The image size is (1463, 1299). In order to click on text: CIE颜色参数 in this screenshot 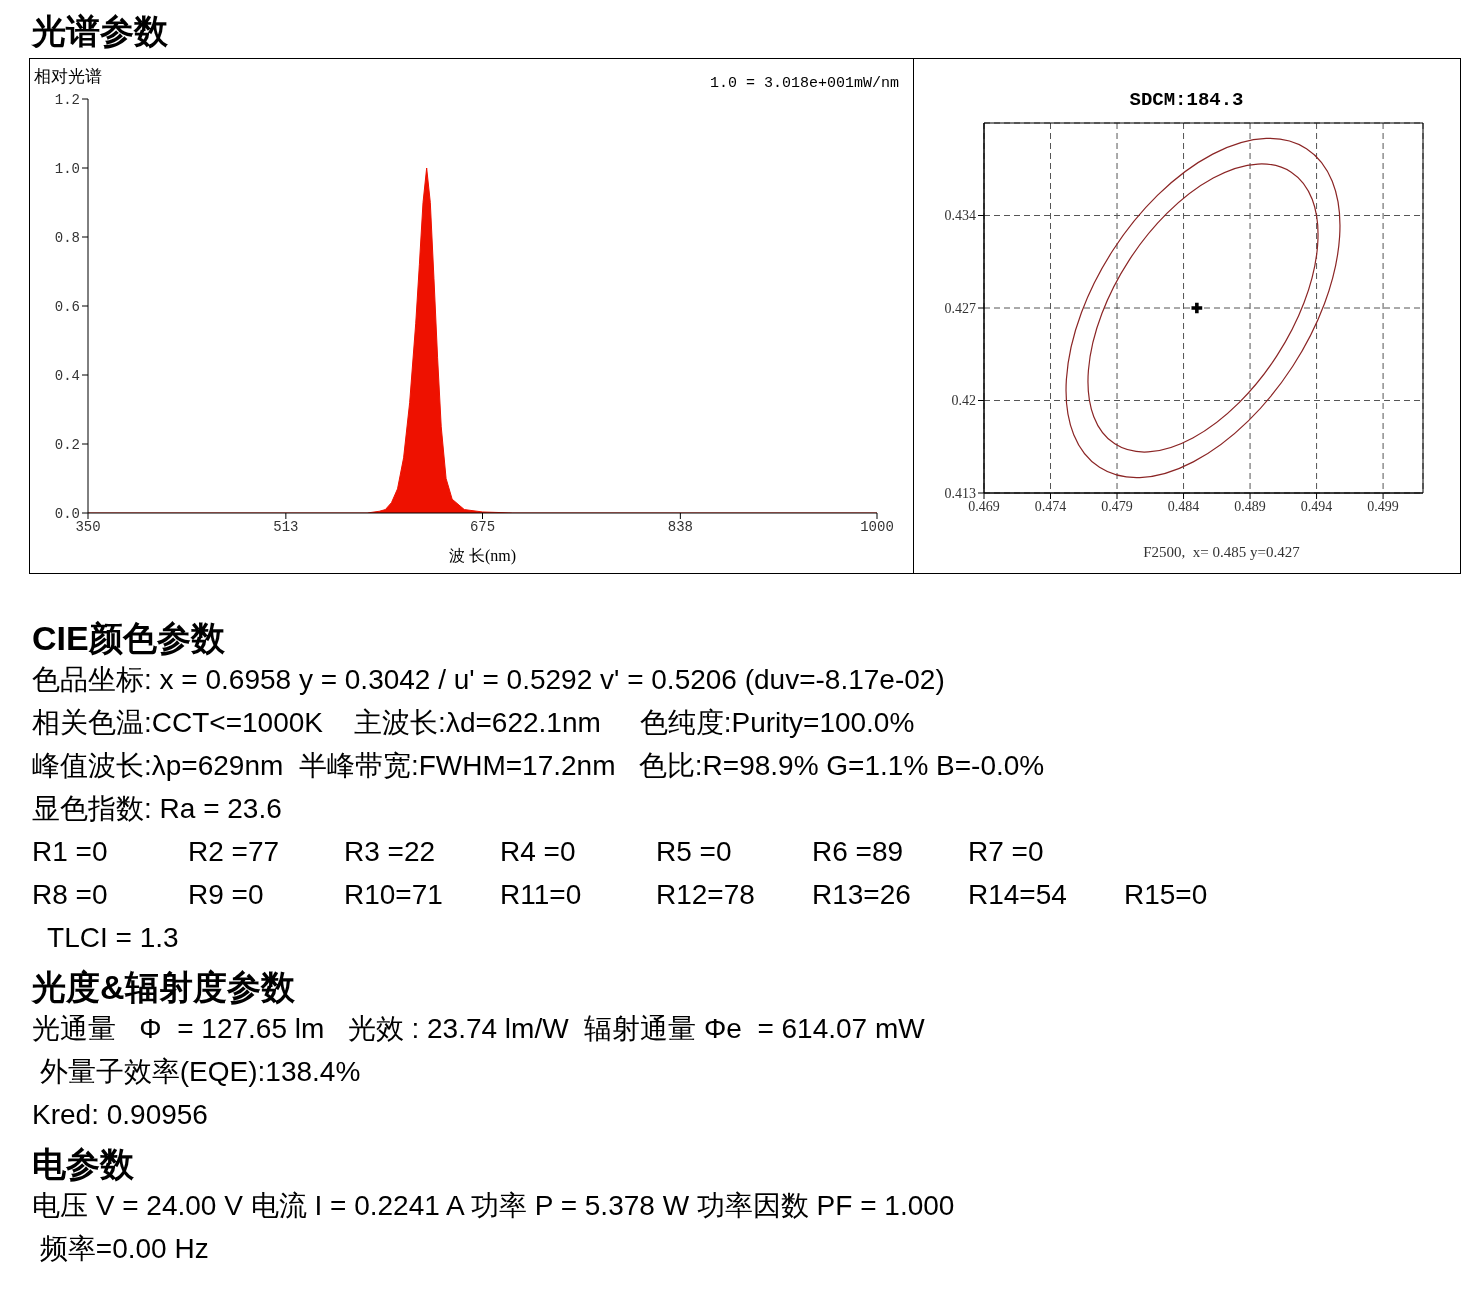, I will do `click(129, 638)`.